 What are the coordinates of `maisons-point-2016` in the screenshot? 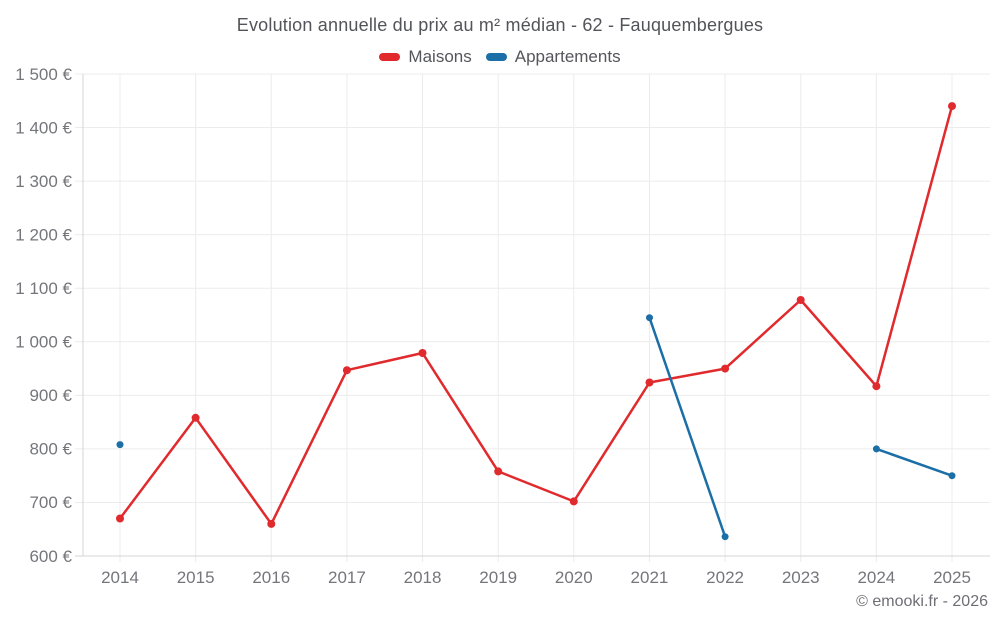 It's located at (271, 523).